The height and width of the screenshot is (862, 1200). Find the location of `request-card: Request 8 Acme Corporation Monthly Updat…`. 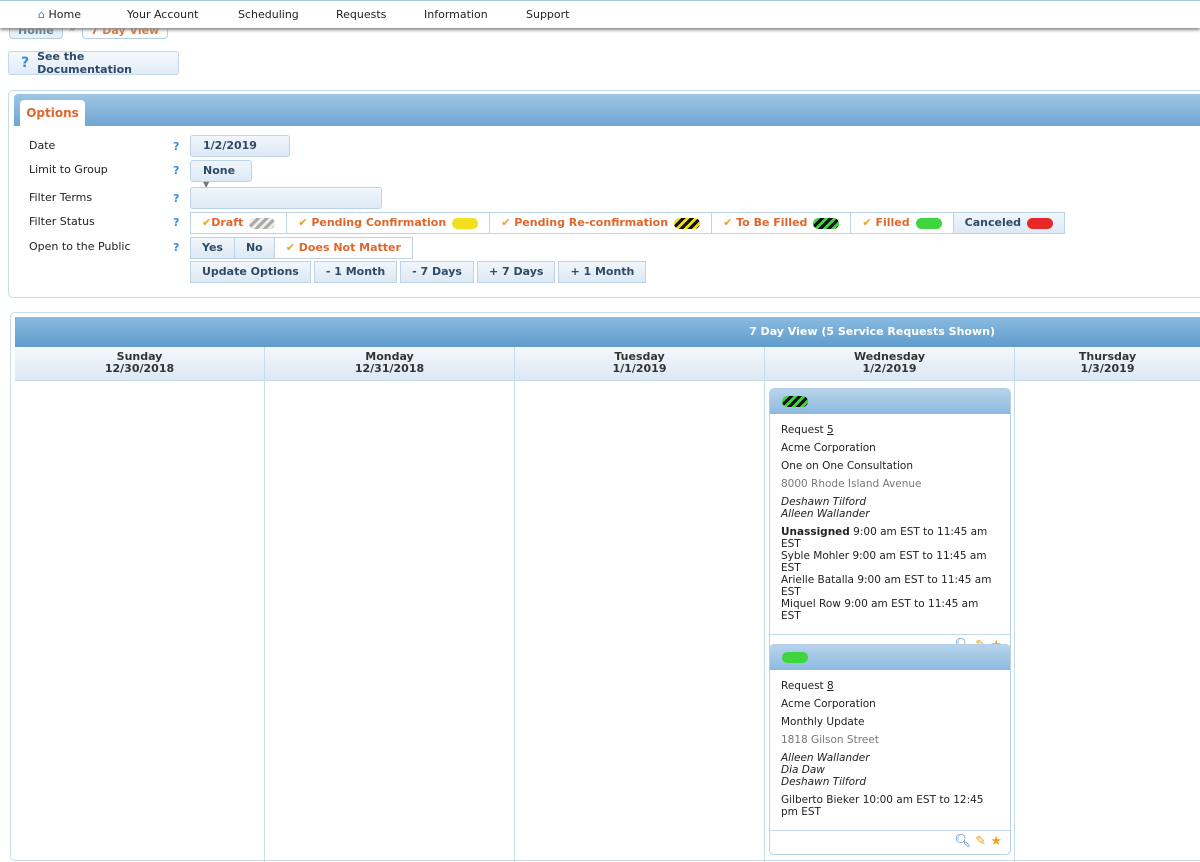

request-card: Request 8 Acme Corporation Monthly Updat… is located at coordinates (890, 749).